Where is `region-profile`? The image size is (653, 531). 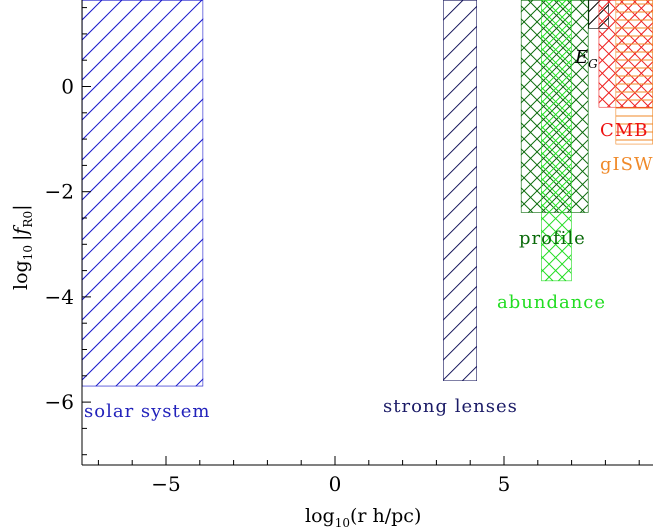
region-profile is located at coordinates (554, 106).